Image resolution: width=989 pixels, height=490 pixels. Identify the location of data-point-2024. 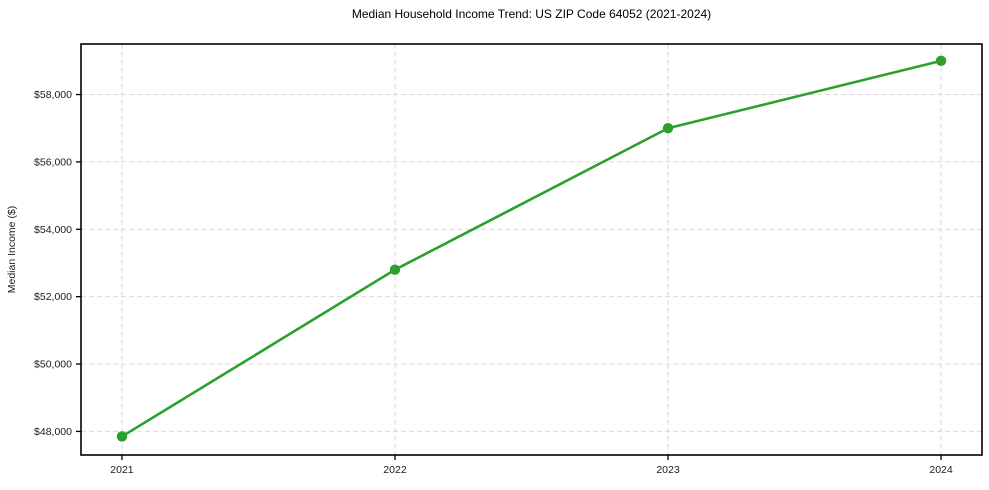
(941, 61).